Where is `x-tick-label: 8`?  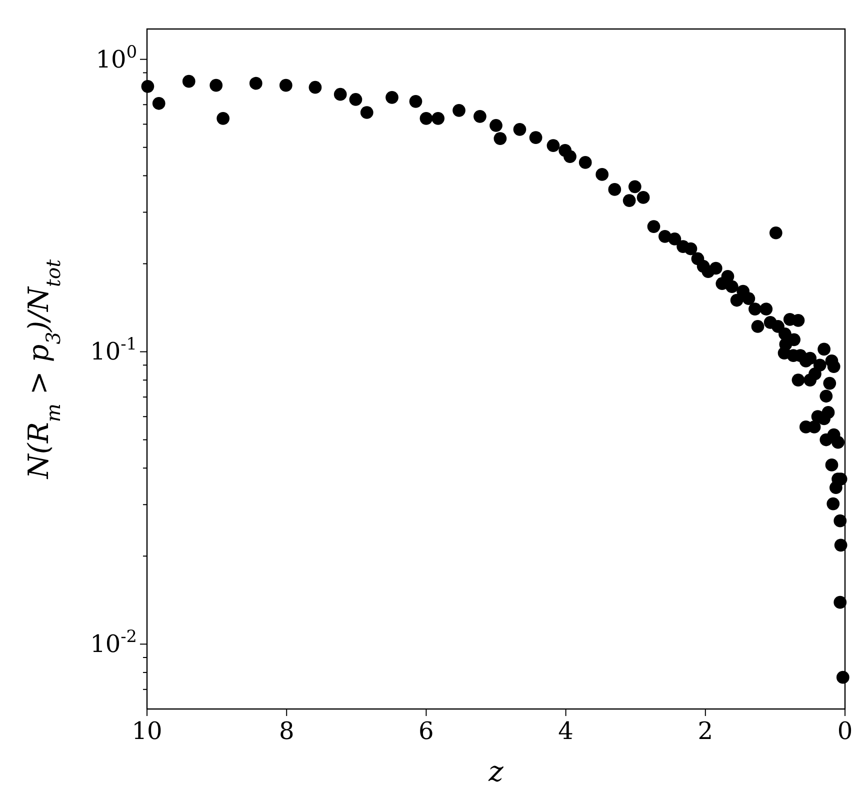 x-tick-label: 8 is located at coordinates (286, 731).